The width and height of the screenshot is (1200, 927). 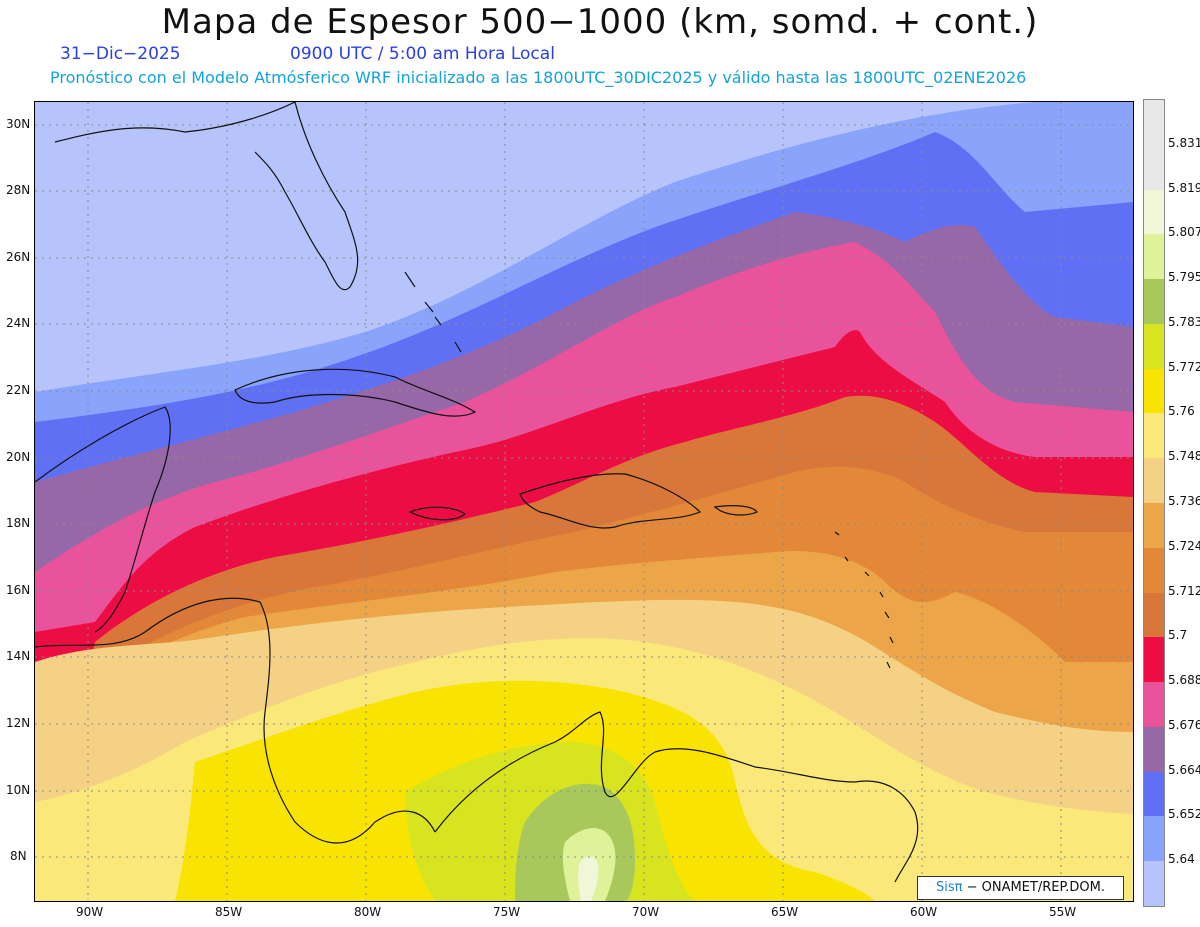 I want to click on colorbar-label: 5.819, so click(x=1184, y=187).